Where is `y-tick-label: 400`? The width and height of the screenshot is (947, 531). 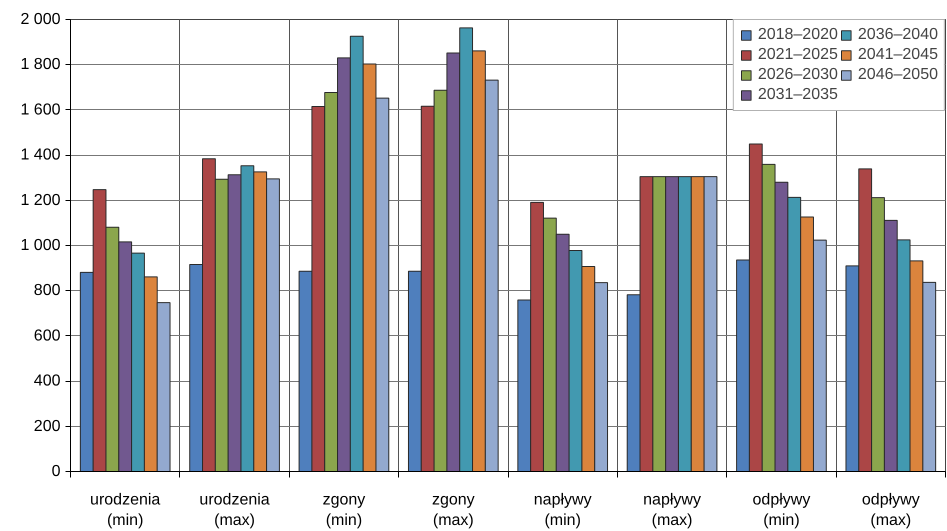
y-tick-label: 400 is located at coordinates (47, 381).